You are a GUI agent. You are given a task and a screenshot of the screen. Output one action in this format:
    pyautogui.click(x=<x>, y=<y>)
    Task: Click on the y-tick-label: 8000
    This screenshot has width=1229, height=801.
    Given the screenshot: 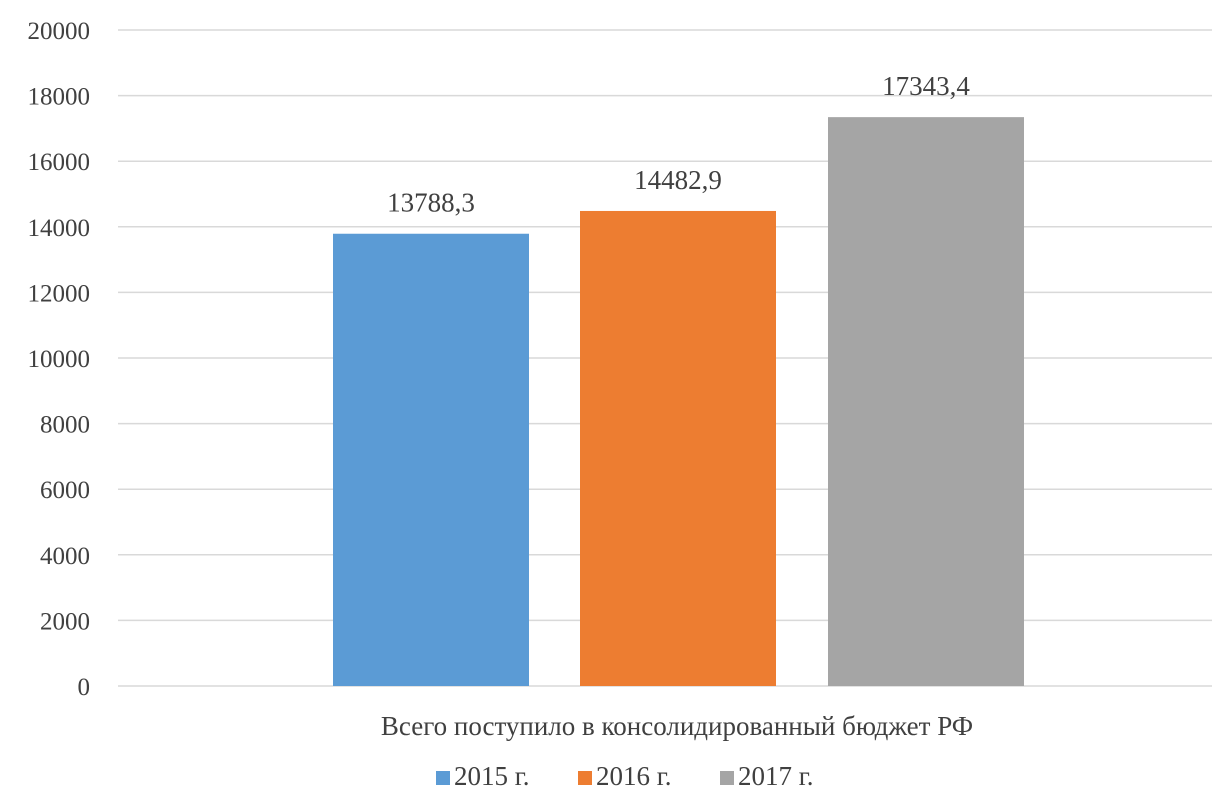 What is the action you would take?
    pyautogui.click(x=65, y=425)
    